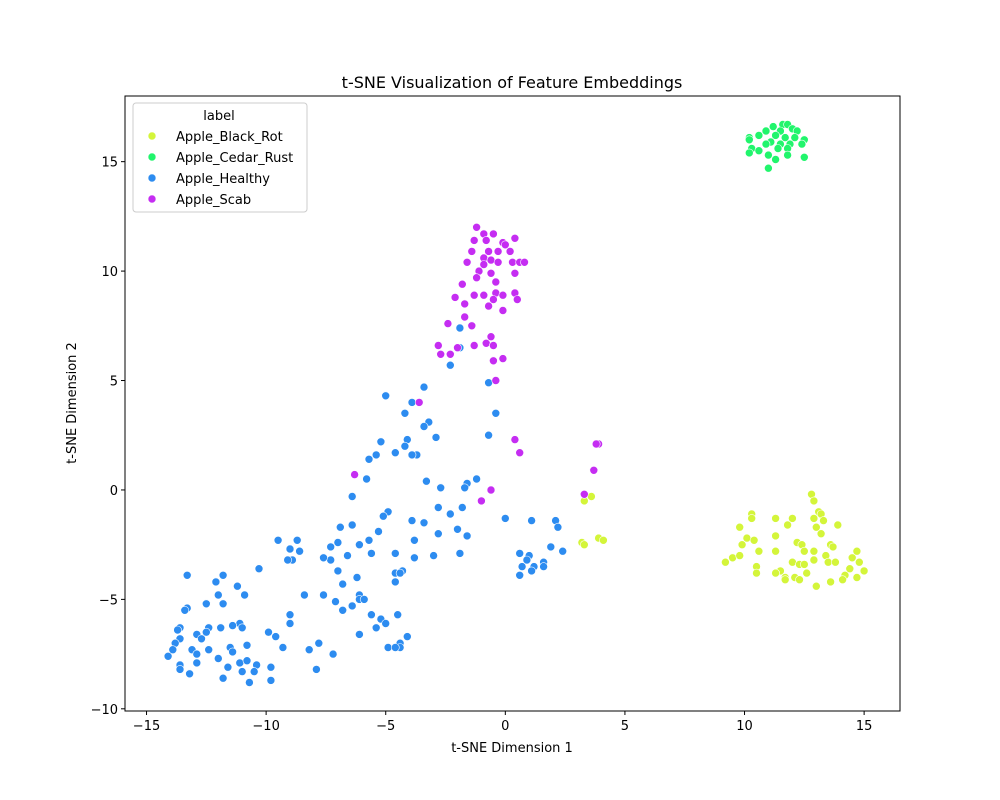 The image size is (1000, 800). I want to click on x-tick-label: 10, so click(744, 726).